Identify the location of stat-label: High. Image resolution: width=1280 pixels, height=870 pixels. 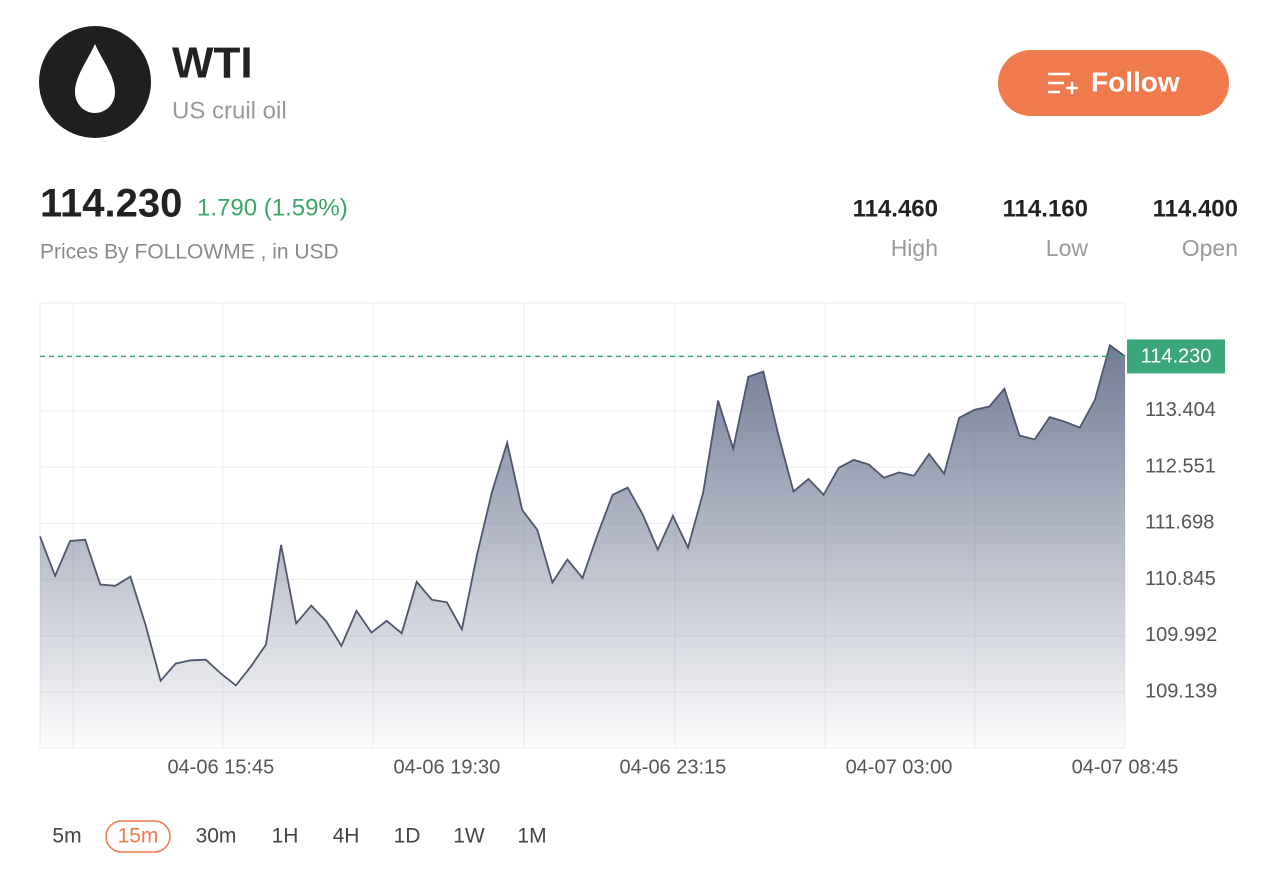
(914, 248).